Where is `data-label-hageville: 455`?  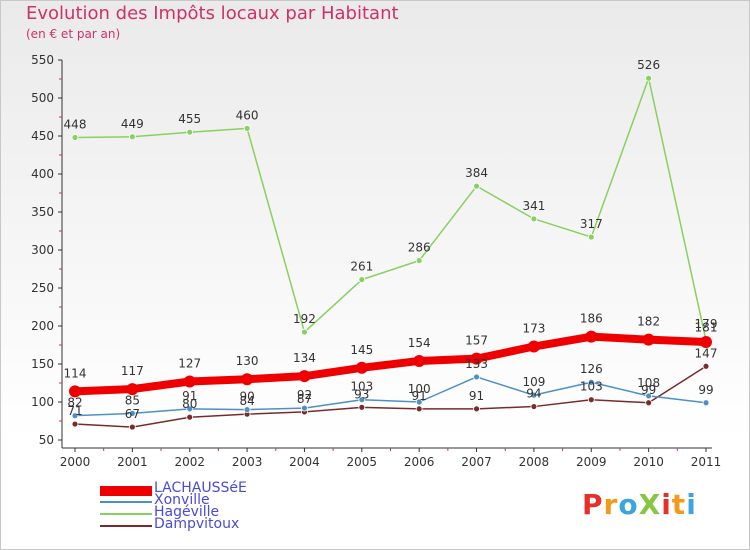
data-label-hageville: 455 is located at coordinates (189, 119).